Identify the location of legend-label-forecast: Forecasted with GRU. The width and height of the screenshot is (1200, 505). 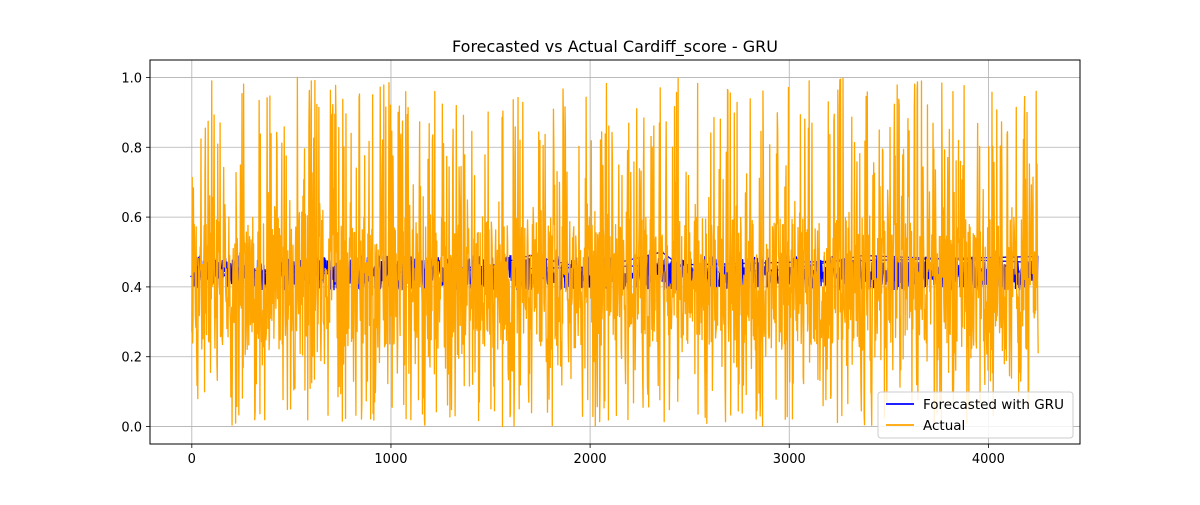
(993, 405).